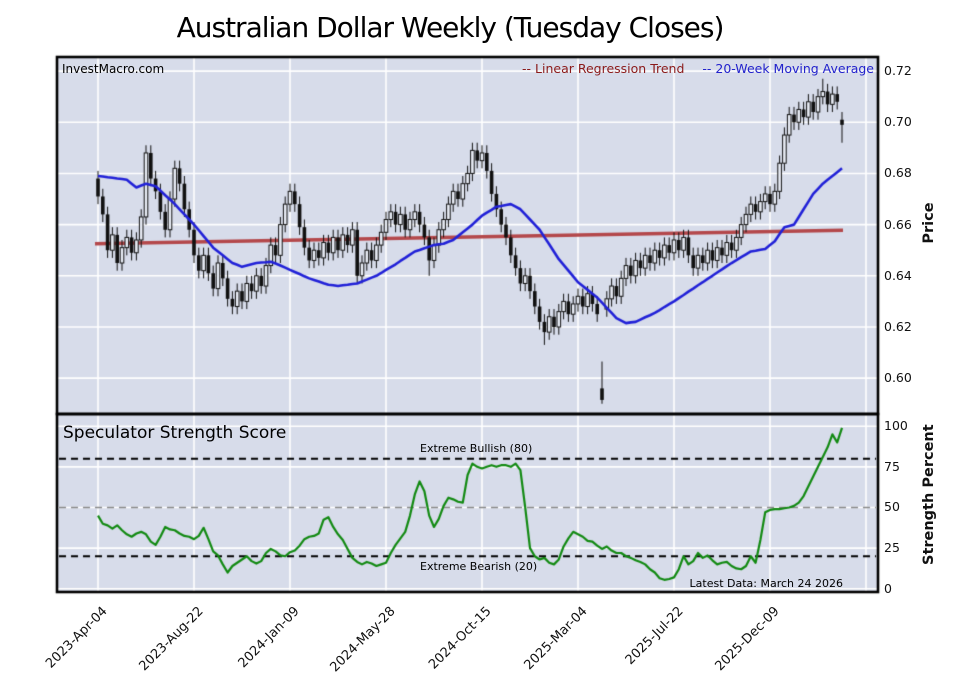 The height and width of the screenshot is (694, 957). What do you see at coordinates (175, 433) in the screenshot?
I see `strength-panel-title: Speculator Strength Score` at bounding box center [175, 433].